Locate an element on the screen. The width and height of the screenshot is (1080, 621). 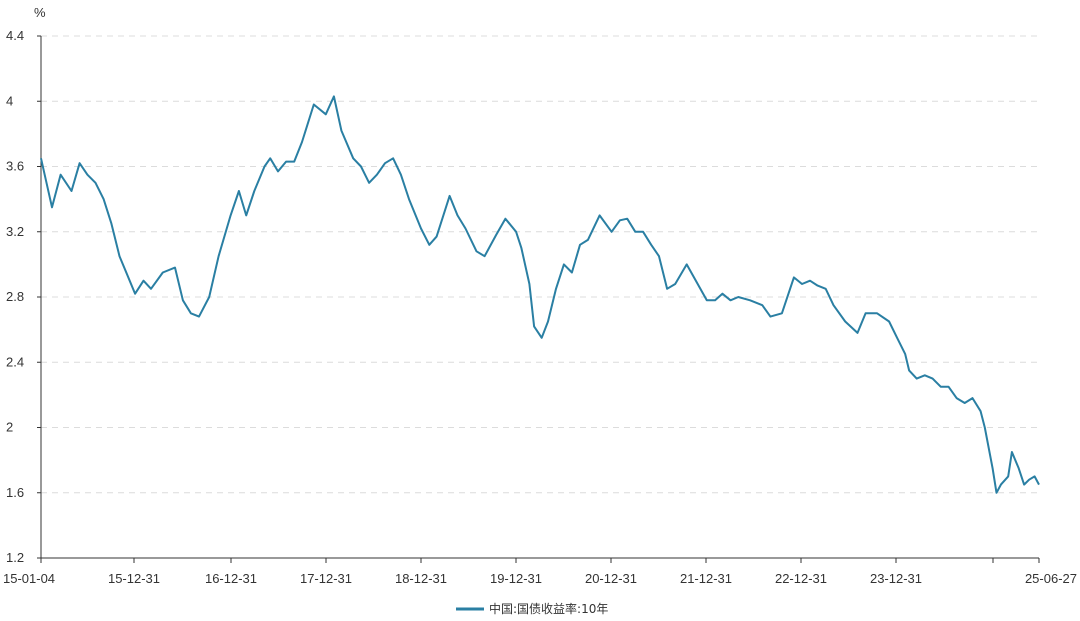
x-tick-label: 15-12-31 is located at coordinates (134, 578).